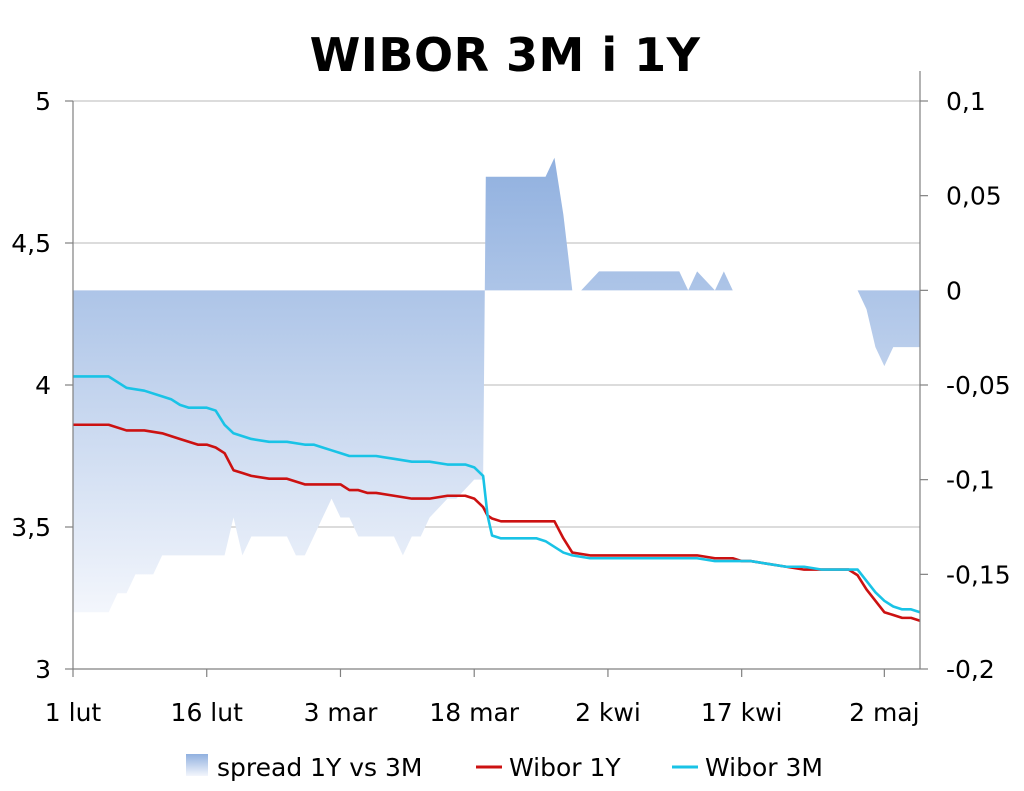  Describe the element at coordinates (966, 101) in the screenshot. I see `right-tick-label: 0,1` at that location.